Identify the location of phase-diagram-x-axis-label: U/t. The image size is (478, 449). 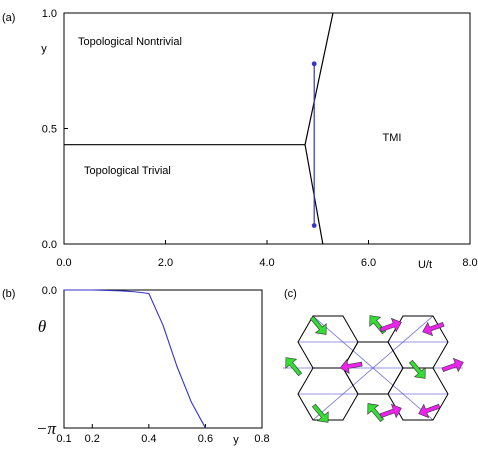
(425, 265).